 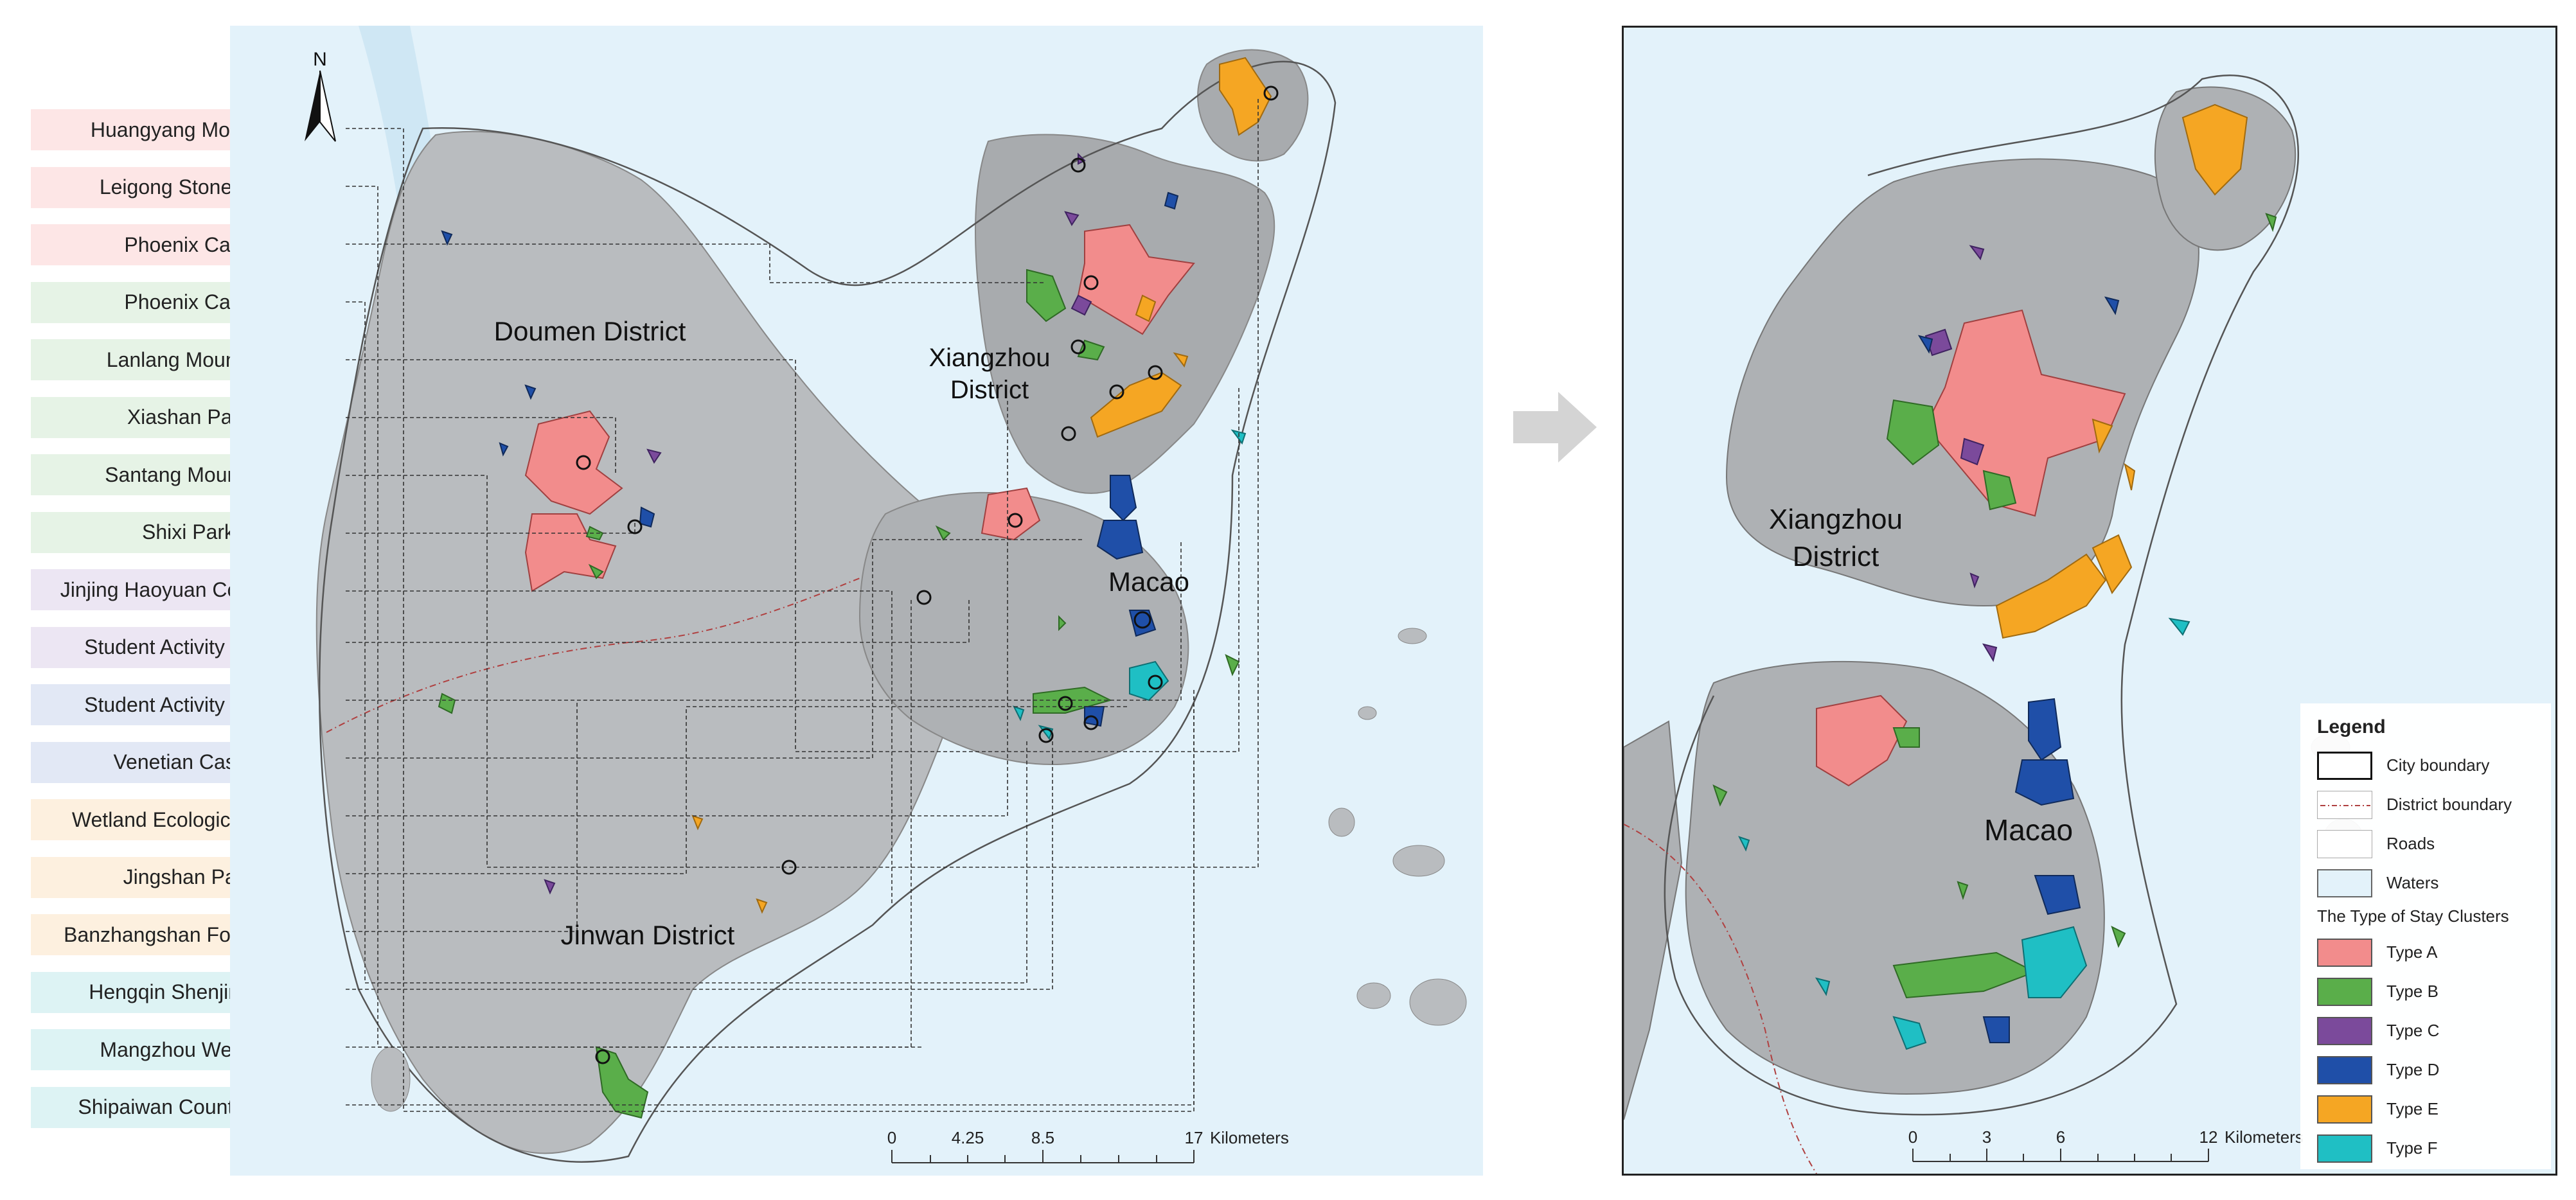 What do you see at coordinates (1024, 628) in the screenshot?
I see `landmass-hengqin` at bounding box center [1024, 628].